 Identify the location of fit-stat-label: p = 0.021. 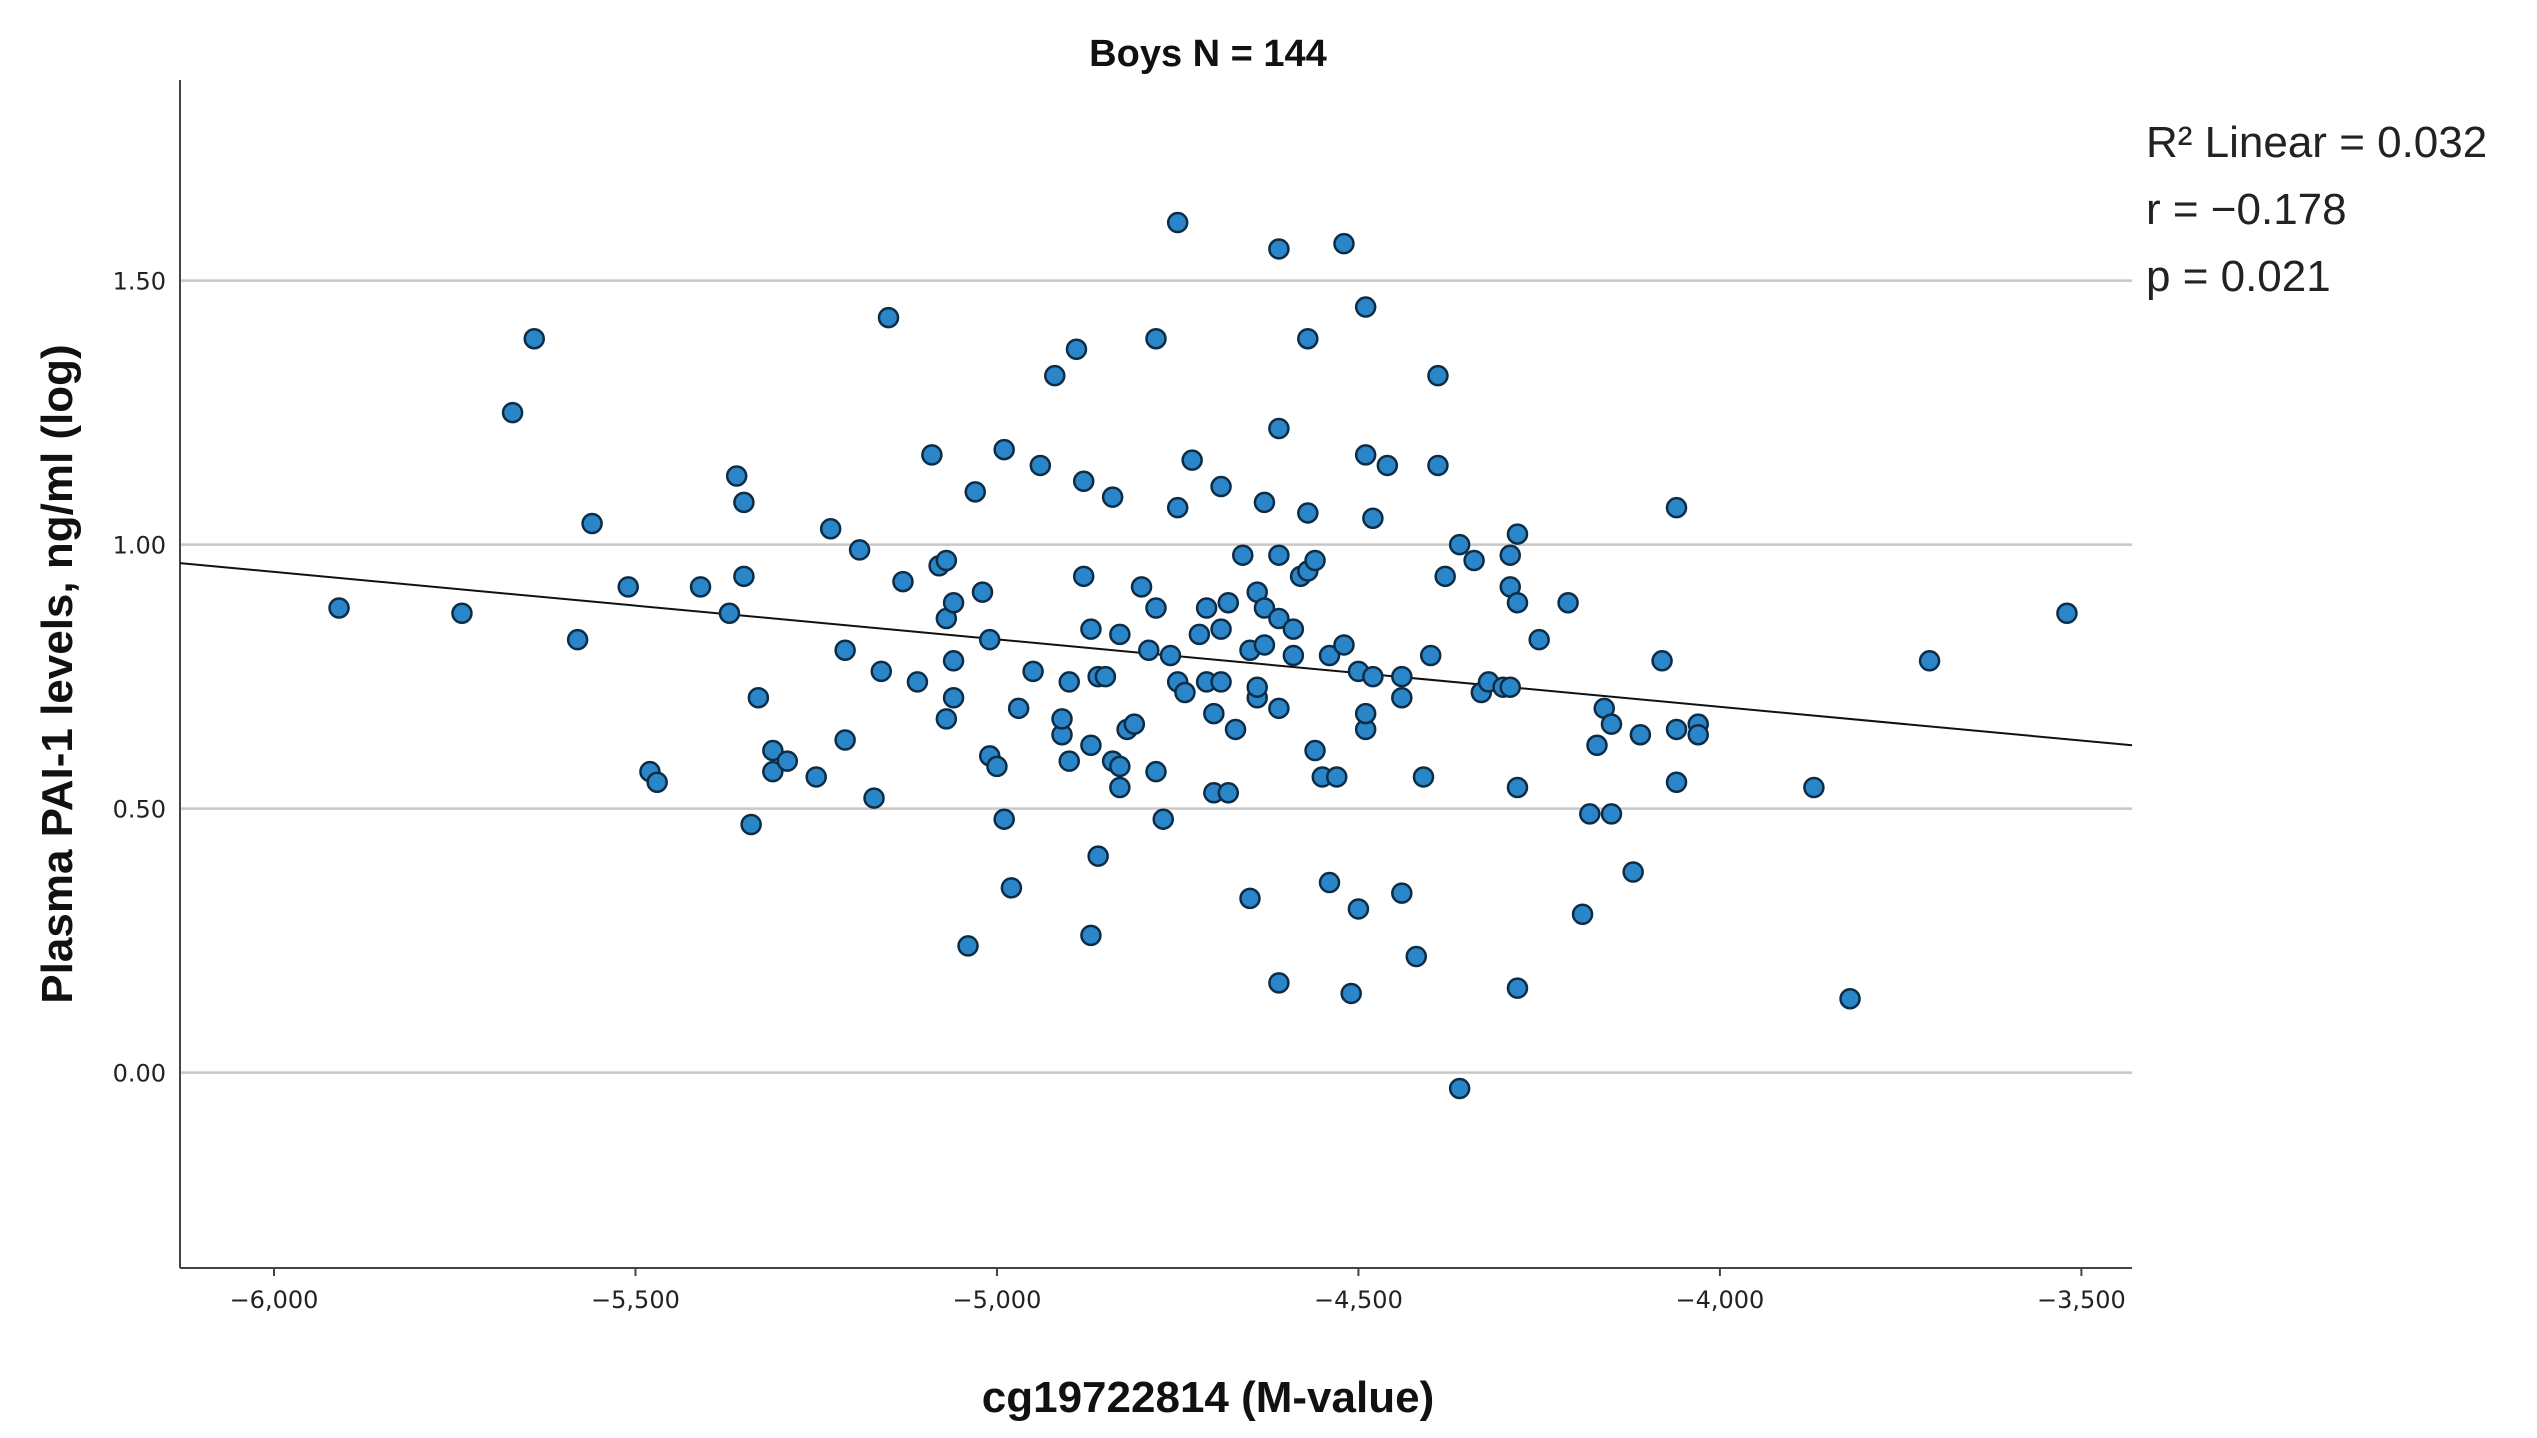
(2238, 276).